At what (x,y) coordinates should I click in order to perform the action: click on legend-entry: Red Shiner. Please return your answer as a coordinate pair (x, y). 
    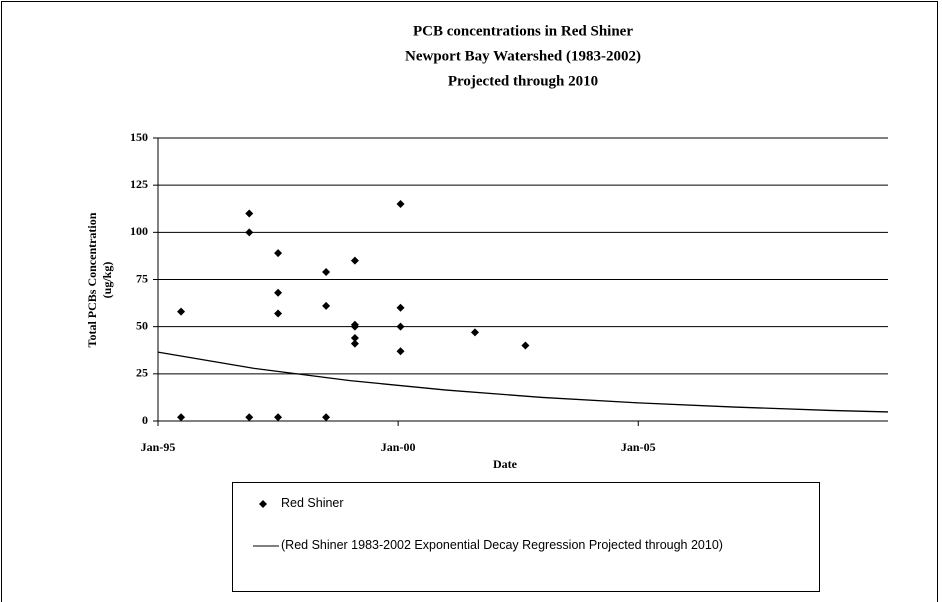
    Looking at the image, I should click on (526, 503).